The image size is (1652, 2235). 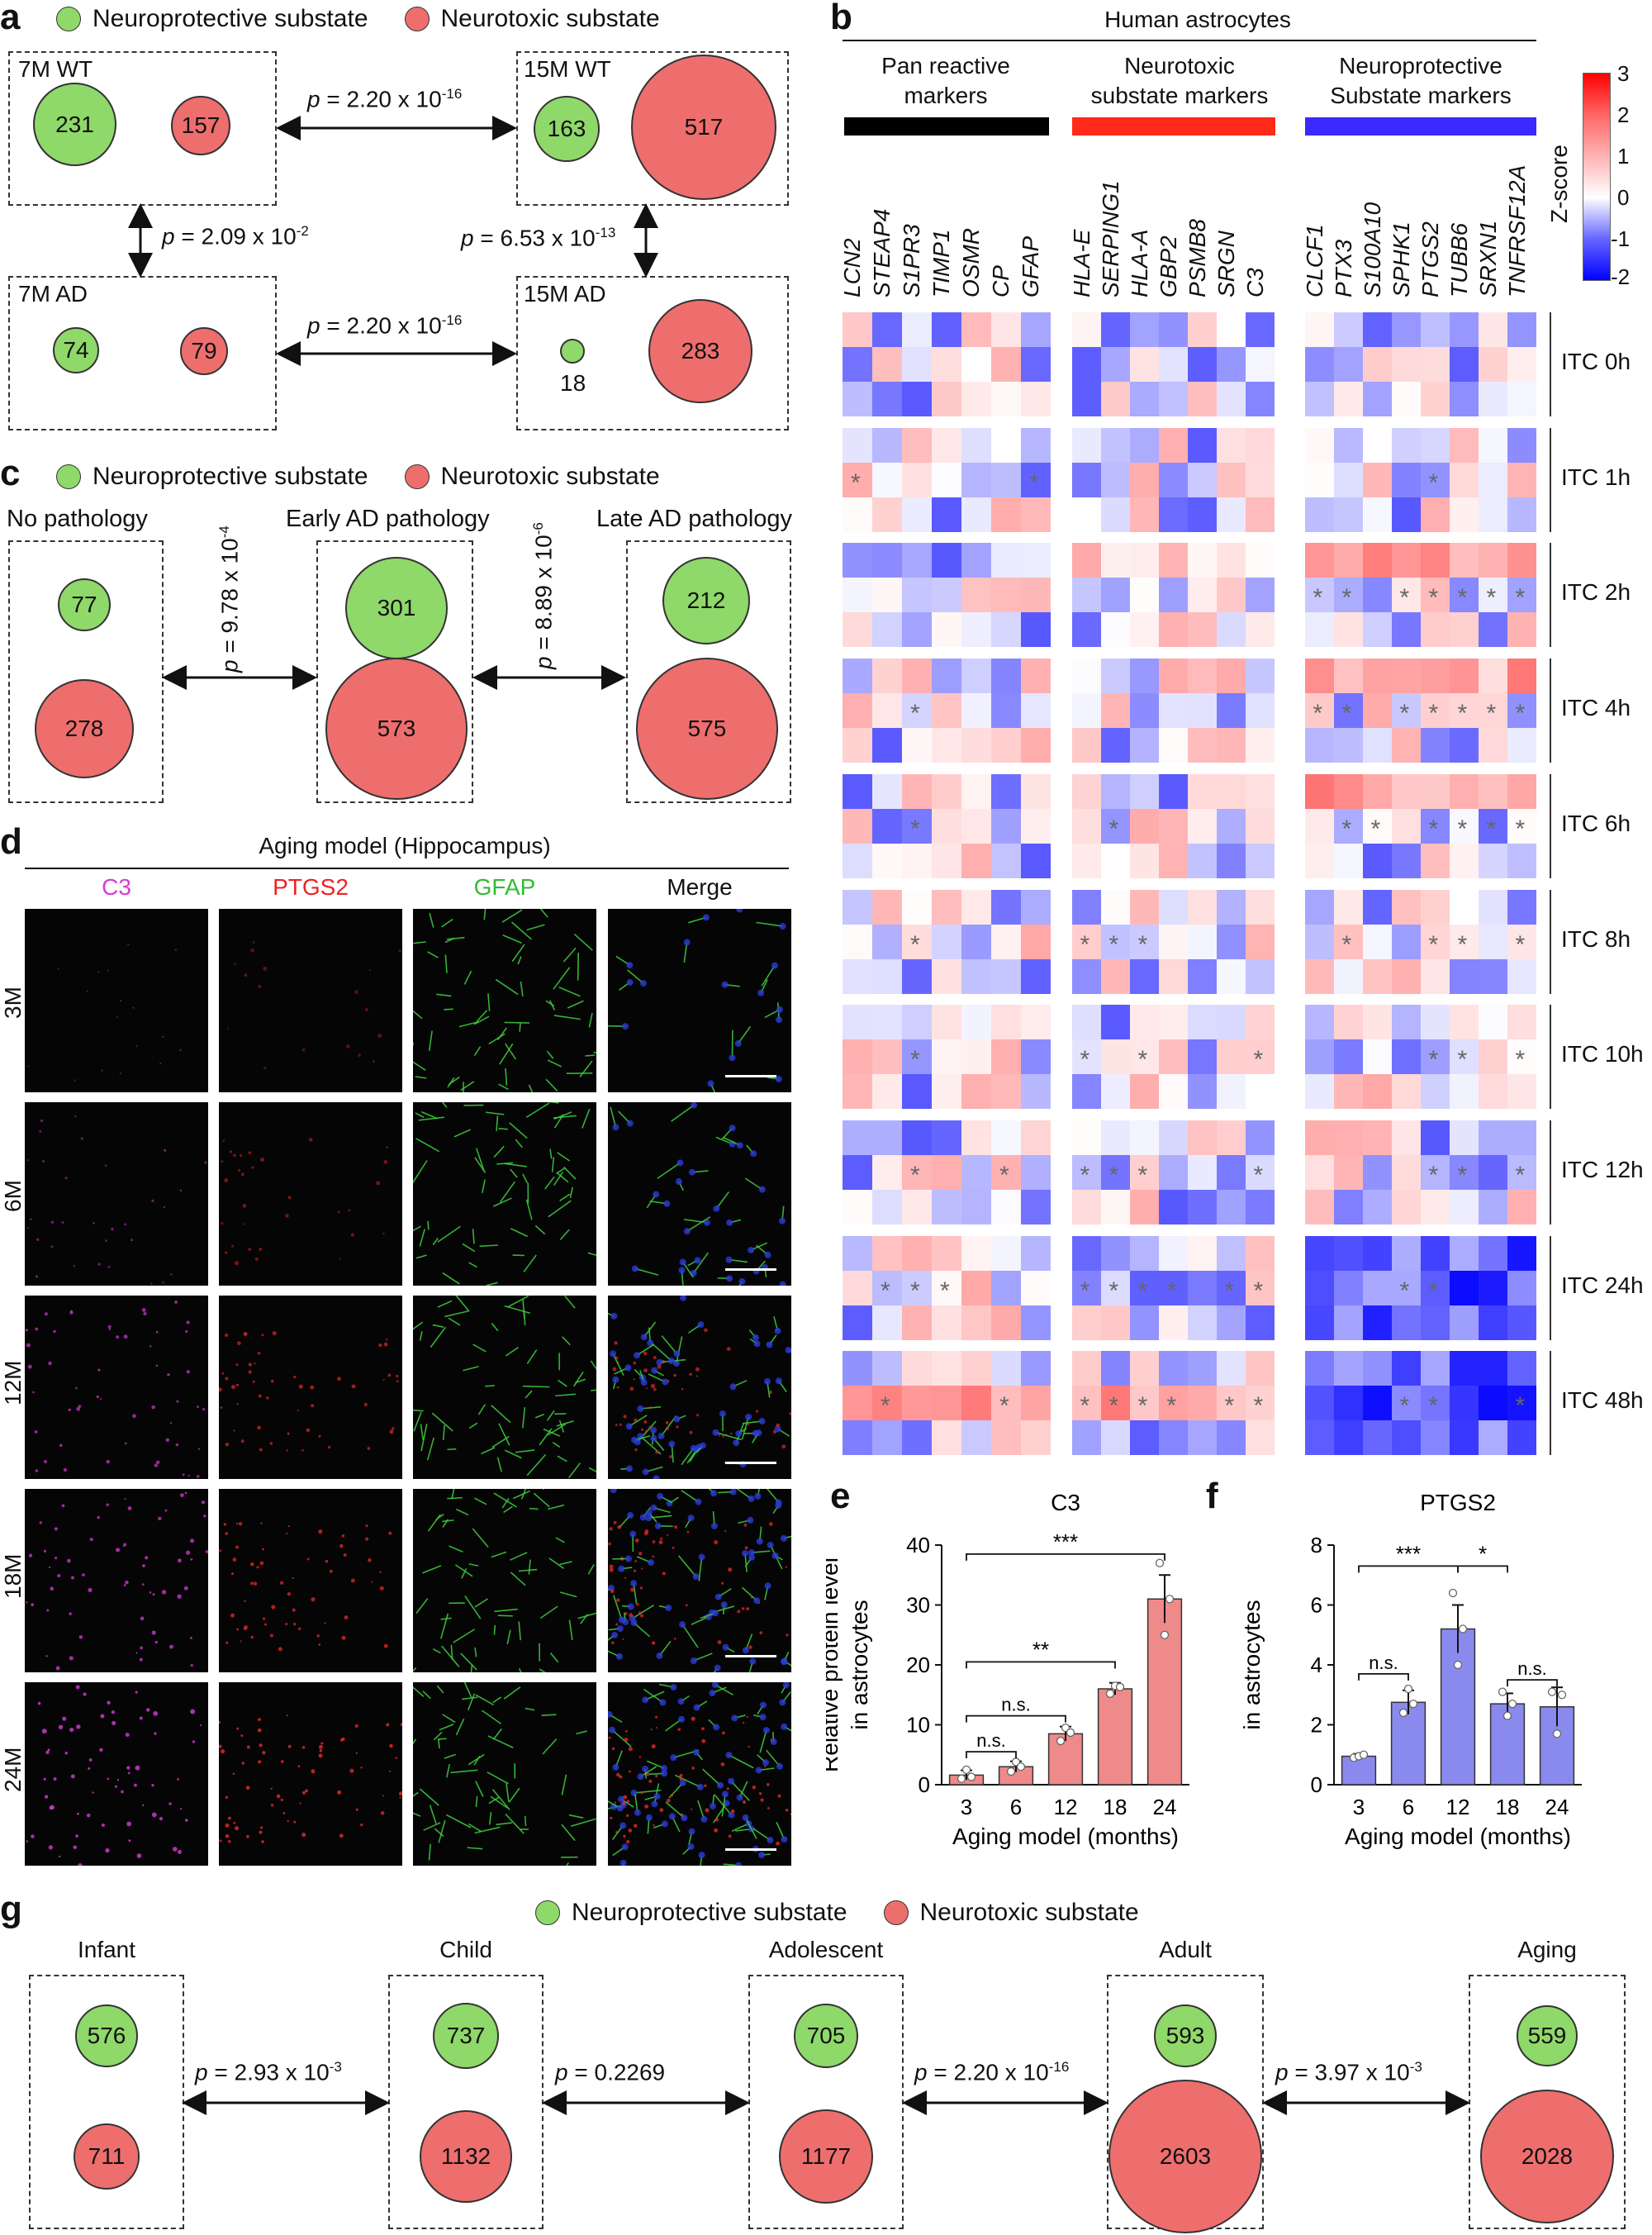 I want to click on x-tick-label: 12, so click(x=1066, y=1807).